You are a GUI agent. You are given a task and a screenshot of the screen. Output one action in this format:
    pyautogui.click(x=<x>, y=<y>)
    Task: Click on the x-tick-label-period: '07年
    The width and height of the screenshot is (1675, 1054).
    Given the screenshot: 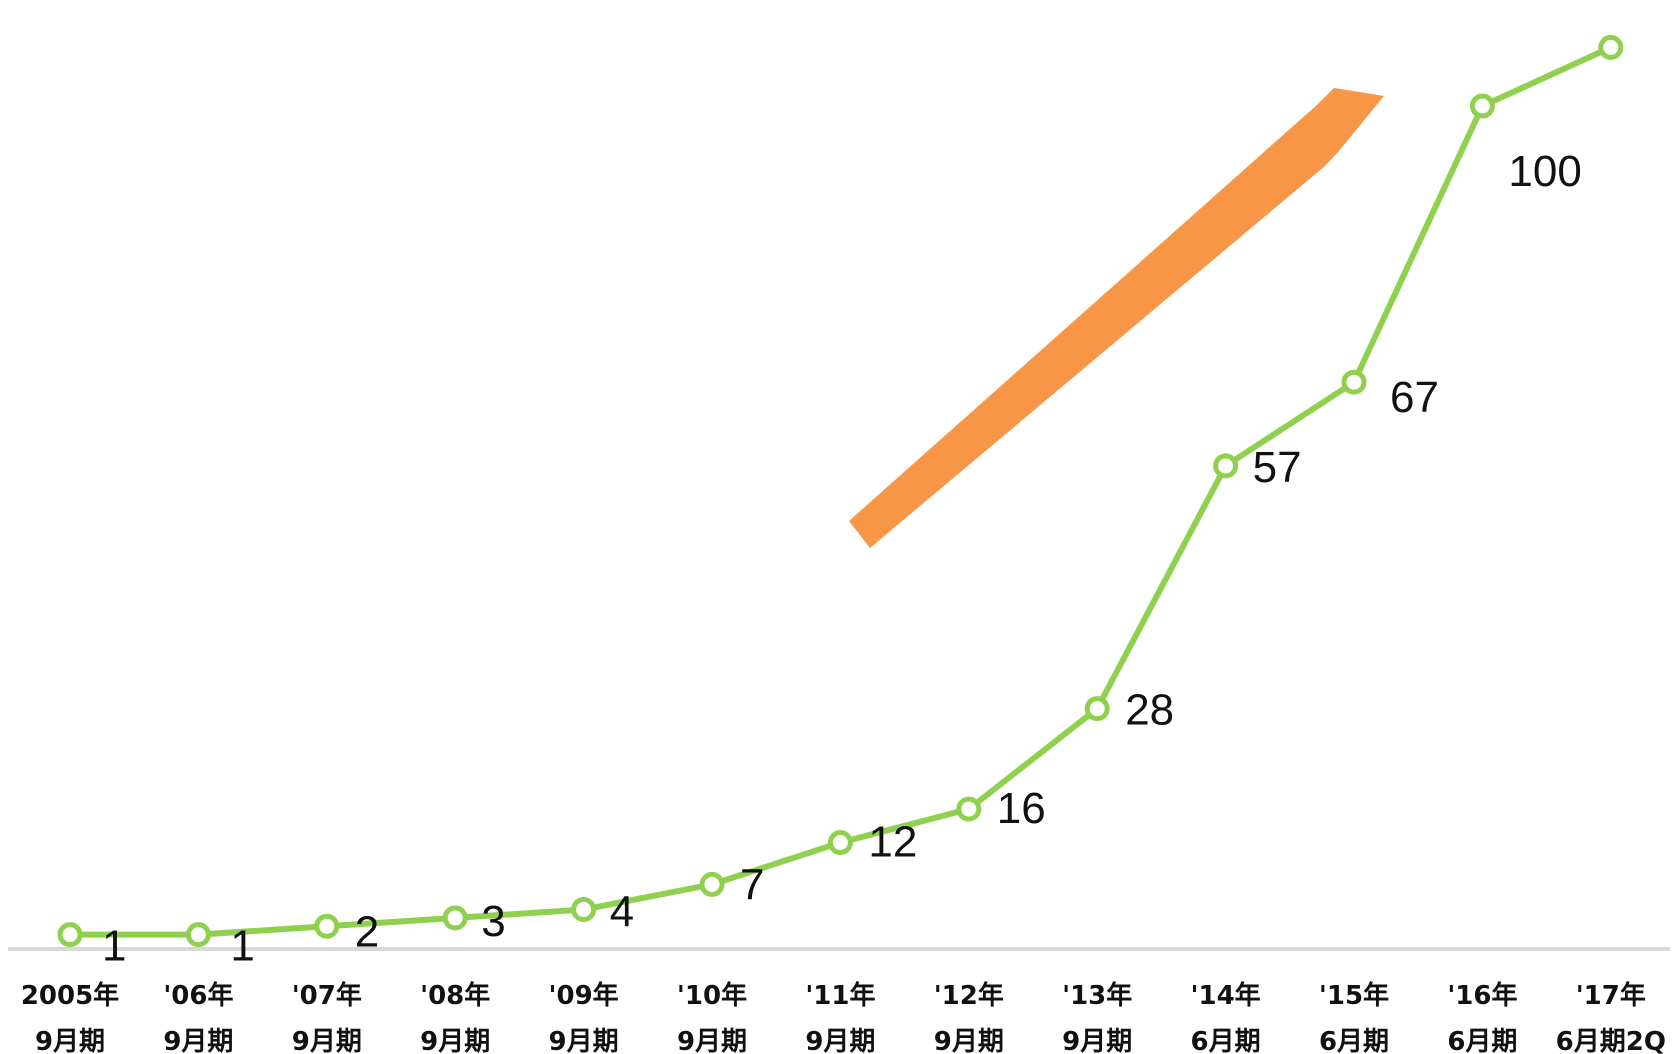 What is the action you would take?
    pyautogui.click(x=327, y=995)
    